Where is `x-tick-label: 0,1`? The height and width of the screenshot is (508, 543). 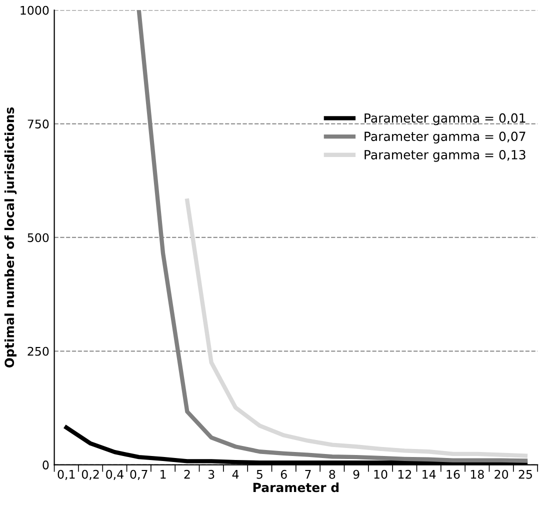 x-tick-label: 0,1 is located at coordinates (66, 475).